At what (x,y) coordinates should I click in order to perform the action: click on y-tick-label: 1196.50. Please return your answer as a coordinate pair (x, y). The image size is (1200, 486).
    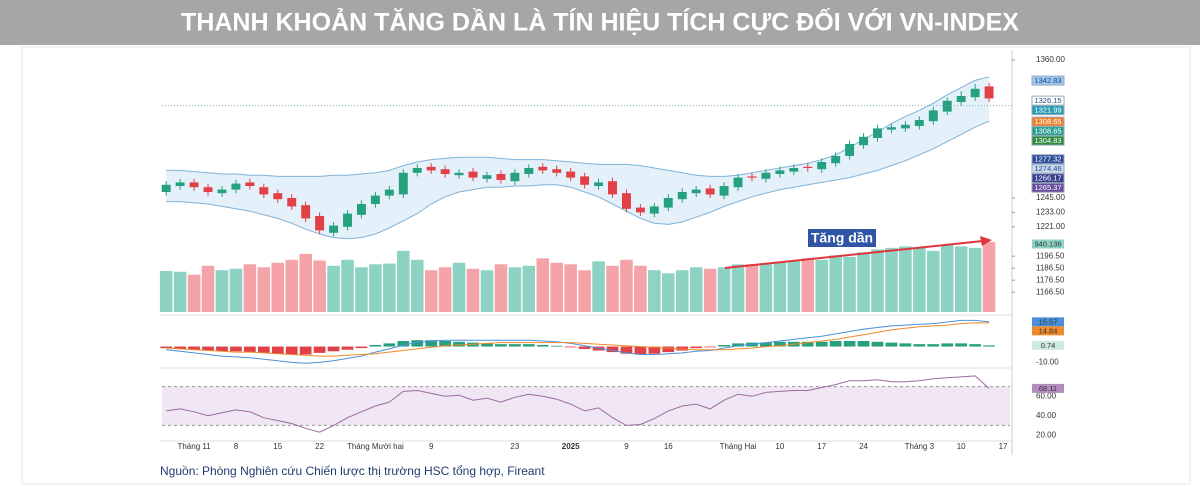
    Looking at the image, I should click on (1050, 255).